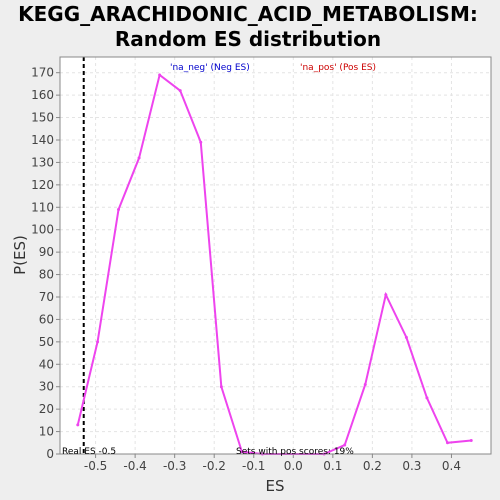 Image resolution: width=500 pixels, height=500 pixels. What do you see at coordinates (46, 319) in the screenshot?
I see `y-tick-label: 60` at bounding box center [46, 319].